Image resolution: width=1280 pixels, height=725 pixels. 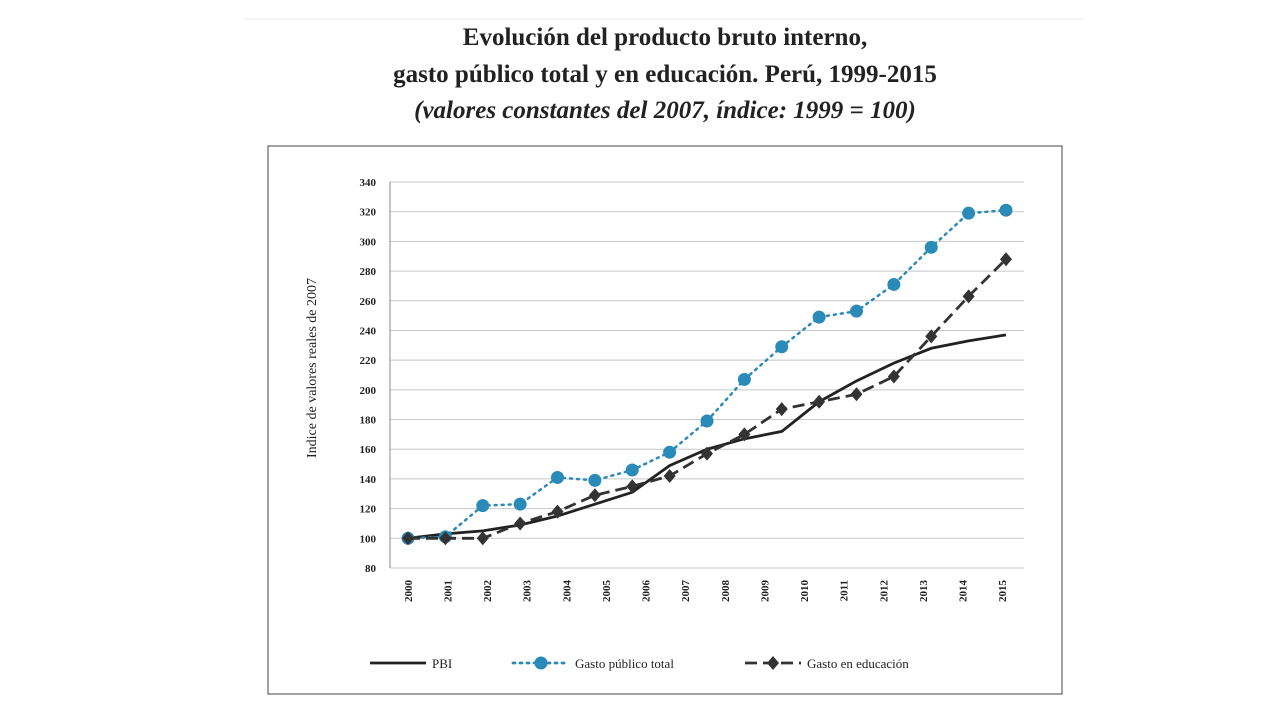 What do you see at coordinates (368, 183) in the screenshot?
I see `y-tick-label: 340` at bounding box center [368, 183].